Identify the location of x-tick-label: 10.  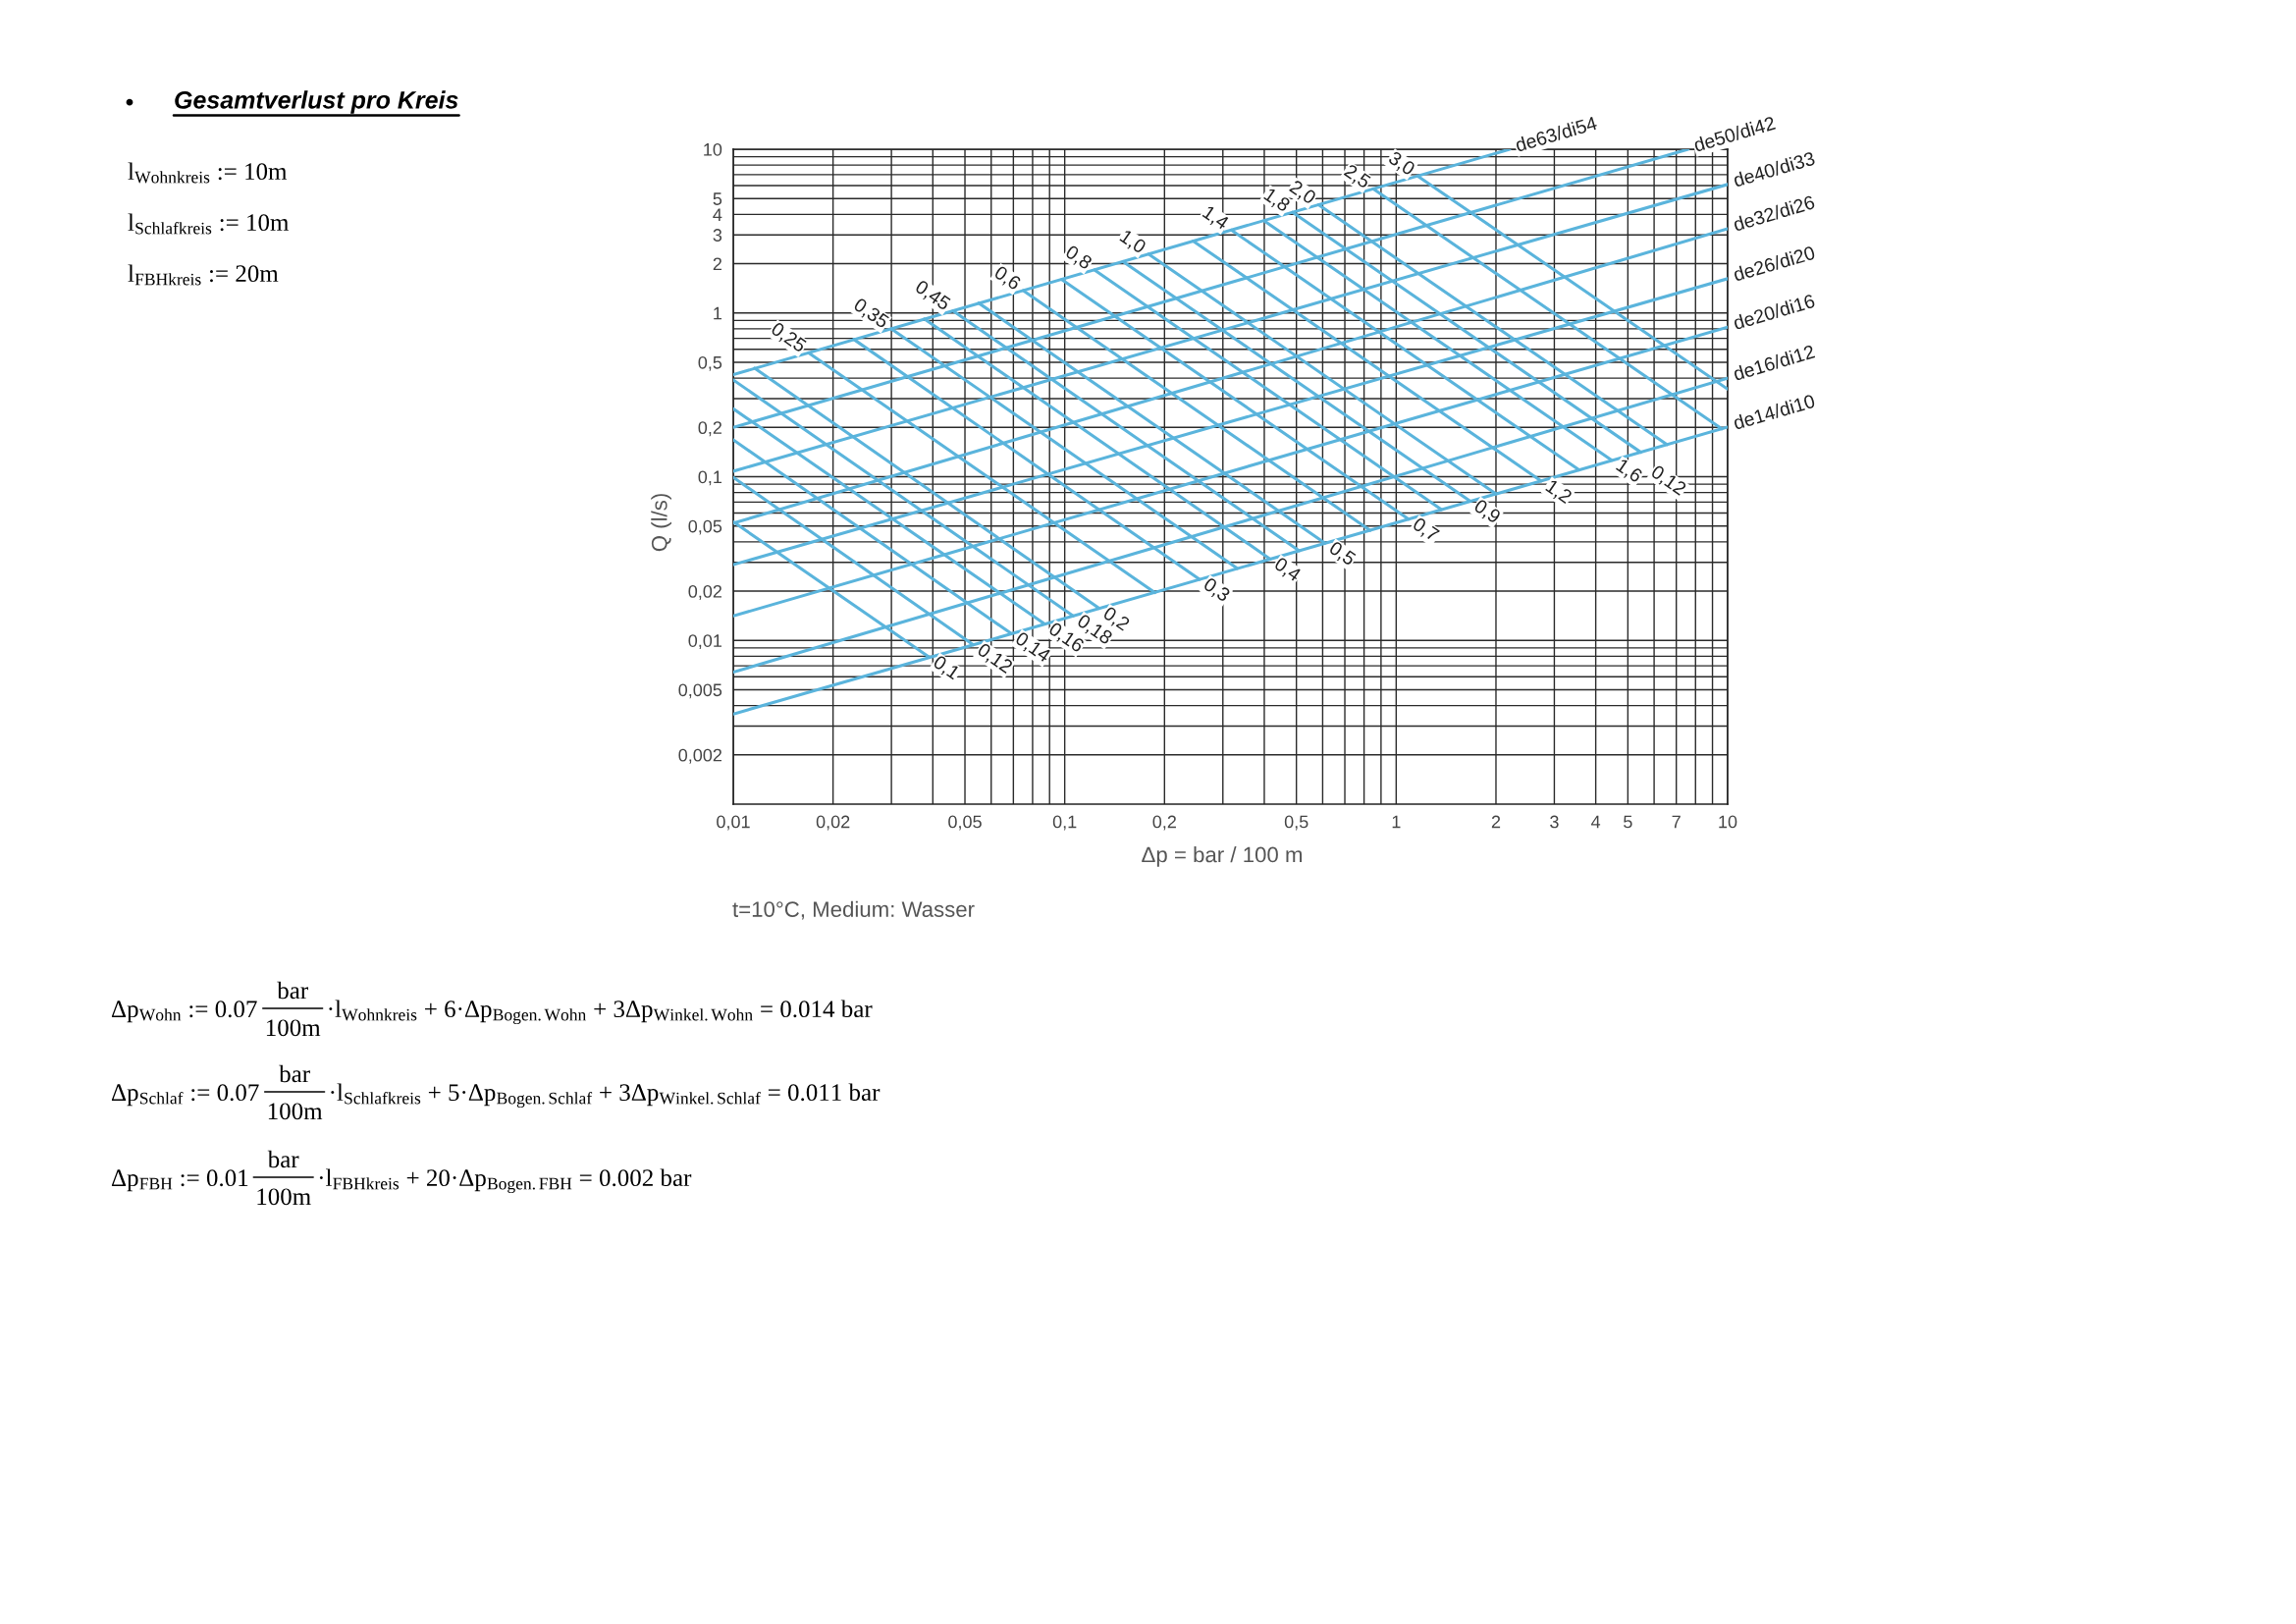
(1728, 822).